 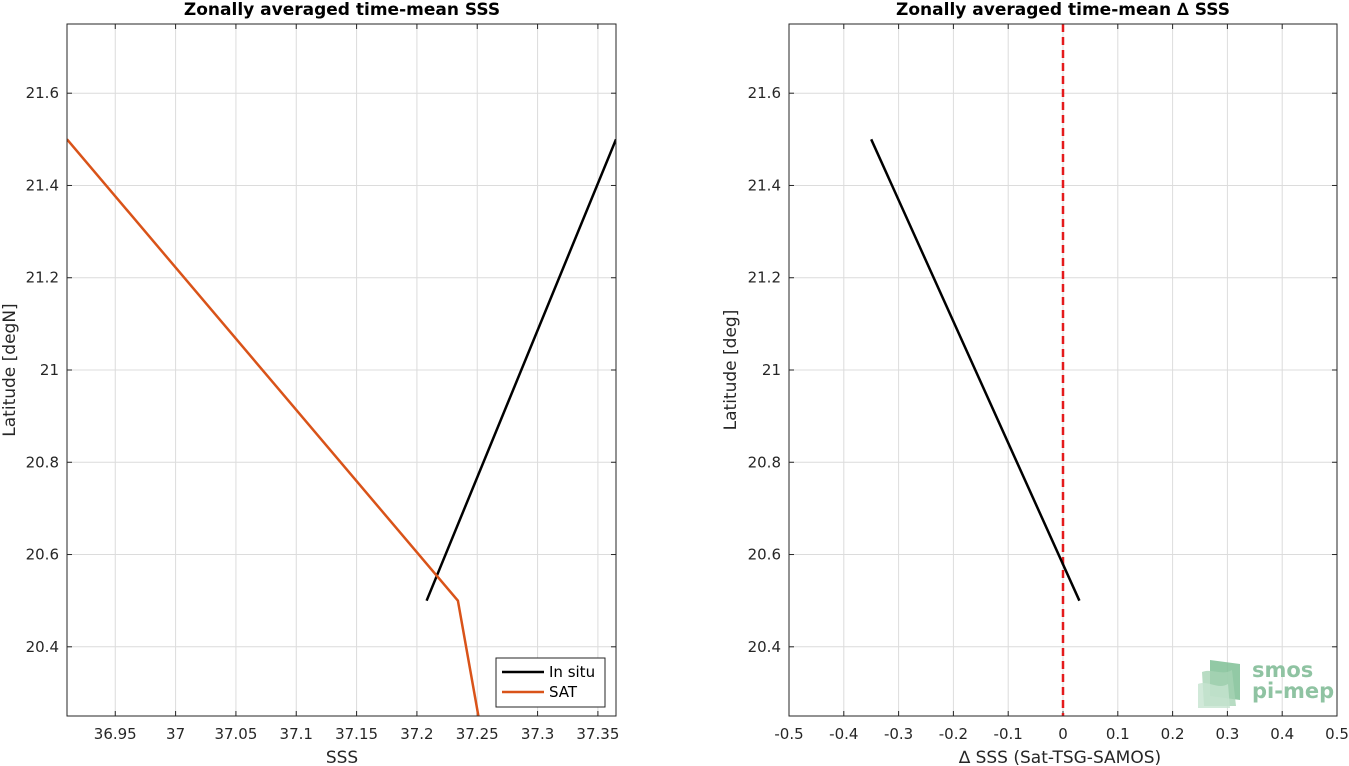 I want to click on sss-panel-ylabel: Latitude [degN], so click(x=10, y=369).